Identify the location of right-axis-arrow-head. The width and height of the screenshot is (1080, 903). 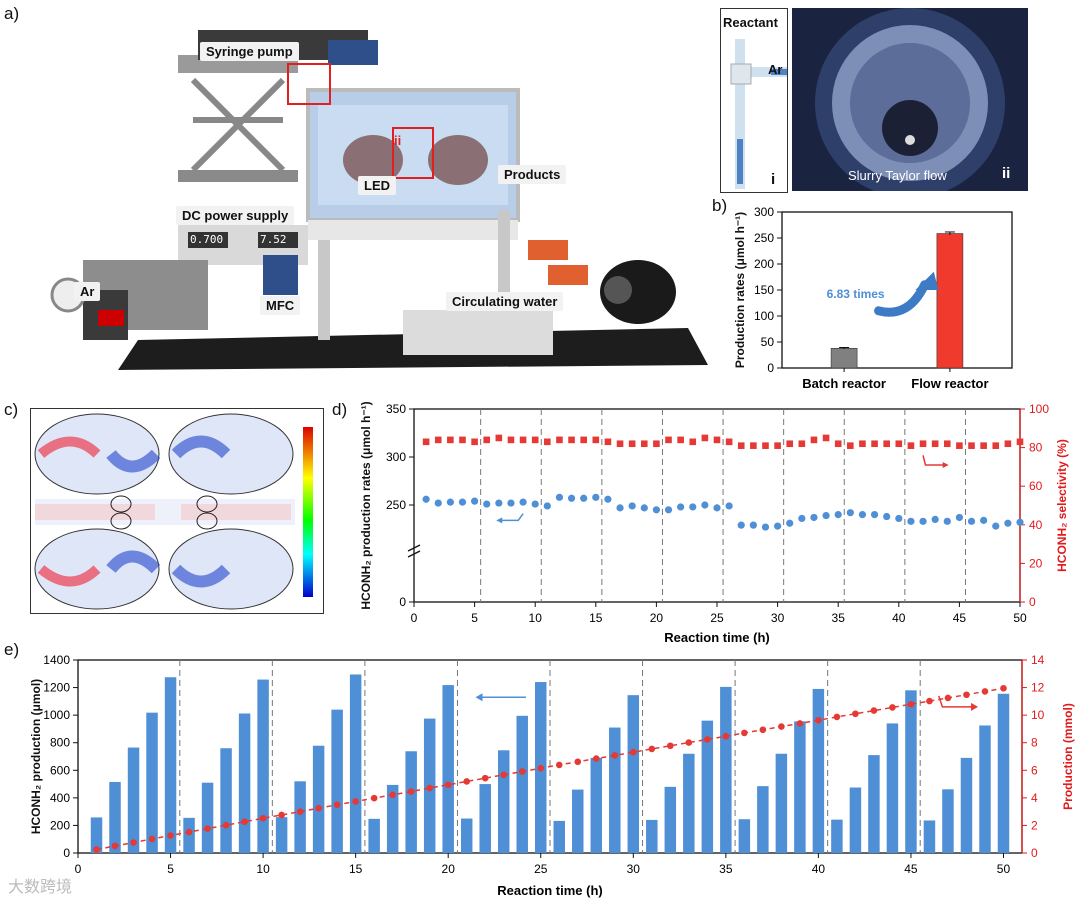
(975, 706).